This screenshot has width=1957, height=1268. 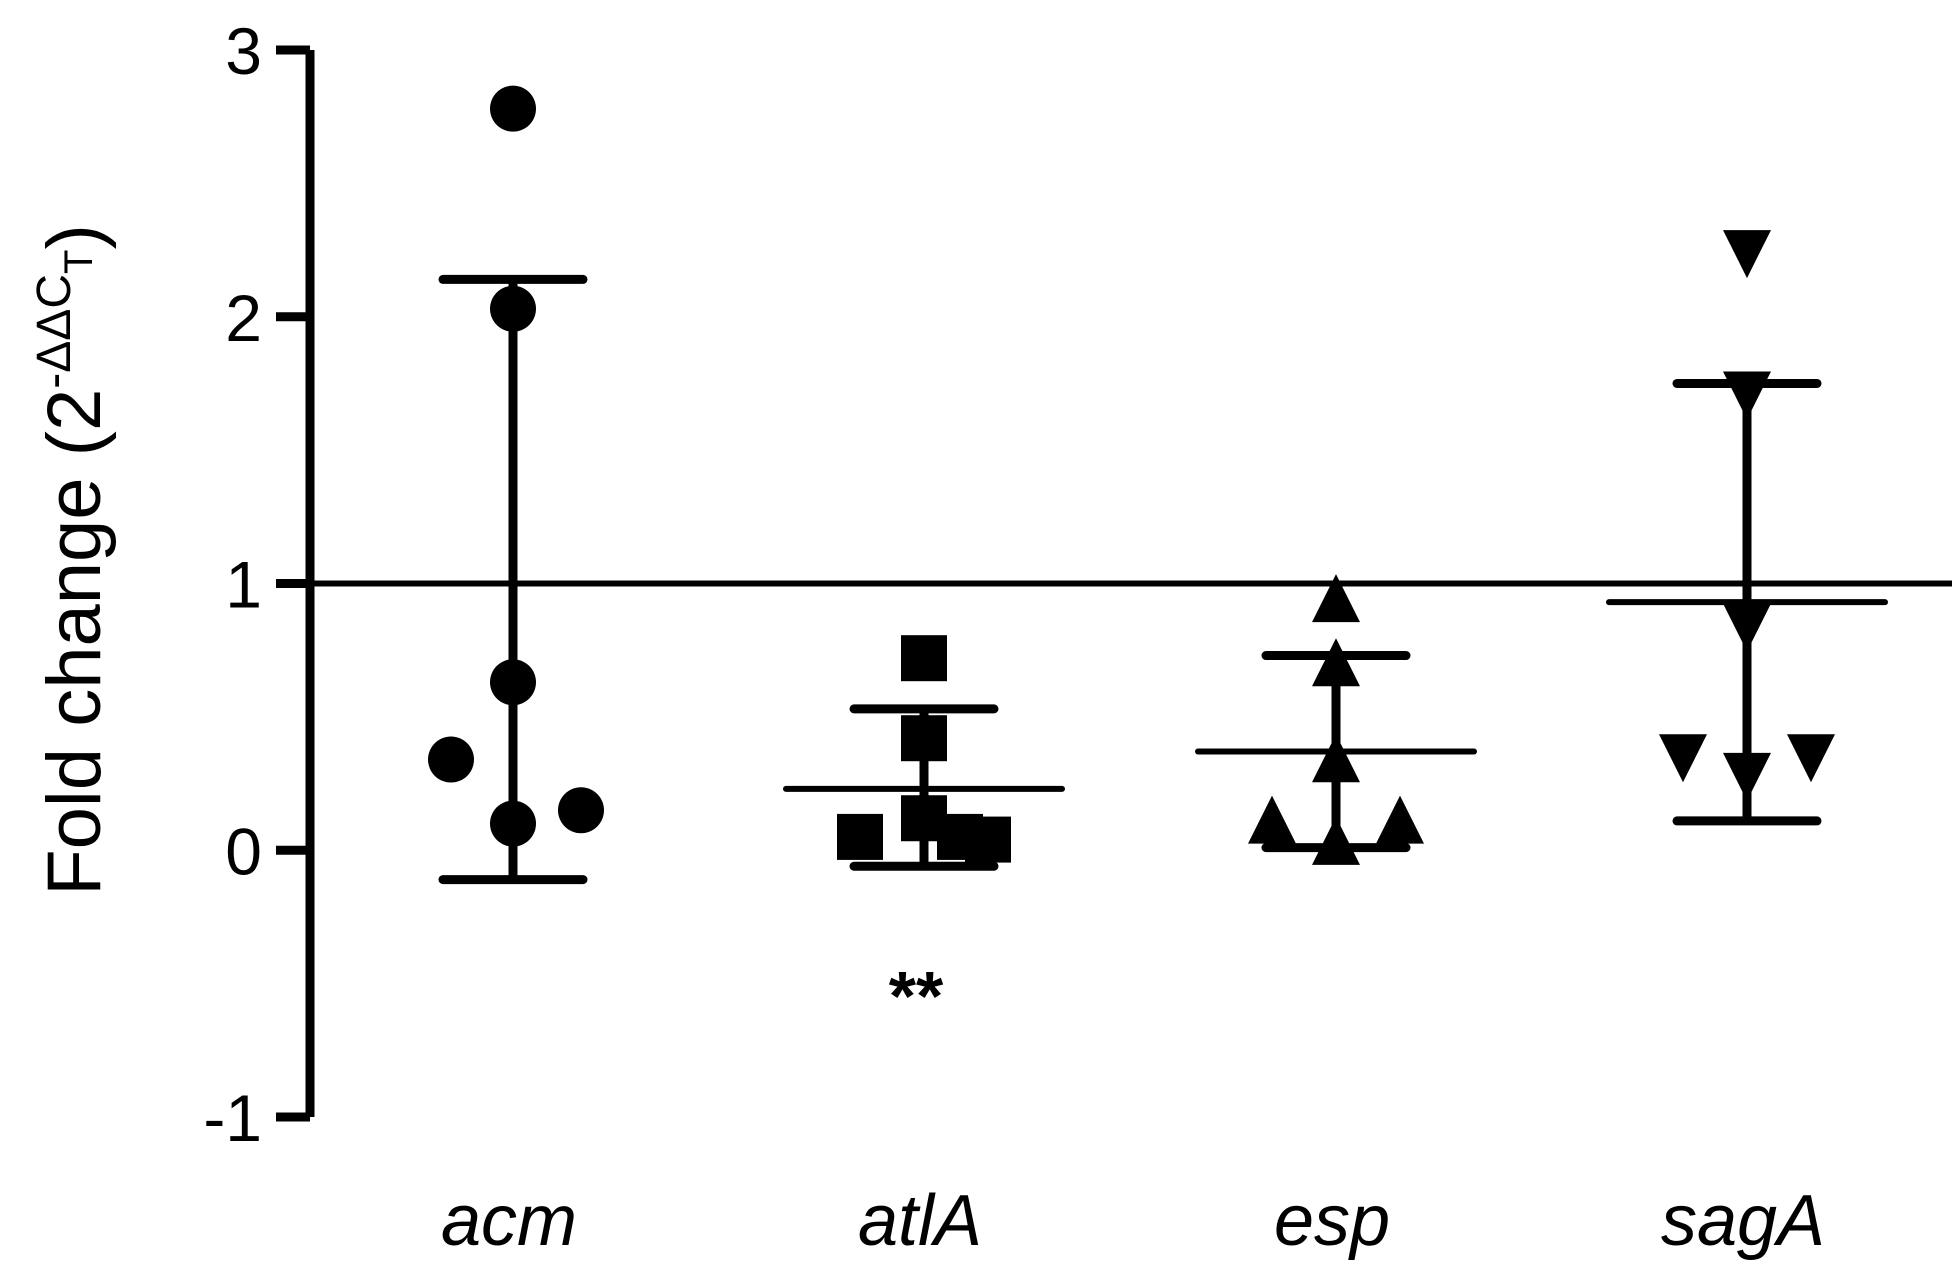 What do you see at coordinates (920, 1221) in the screenshot?
I see `x-category-label-atla: atlA` at bounding box center [920, 1221].